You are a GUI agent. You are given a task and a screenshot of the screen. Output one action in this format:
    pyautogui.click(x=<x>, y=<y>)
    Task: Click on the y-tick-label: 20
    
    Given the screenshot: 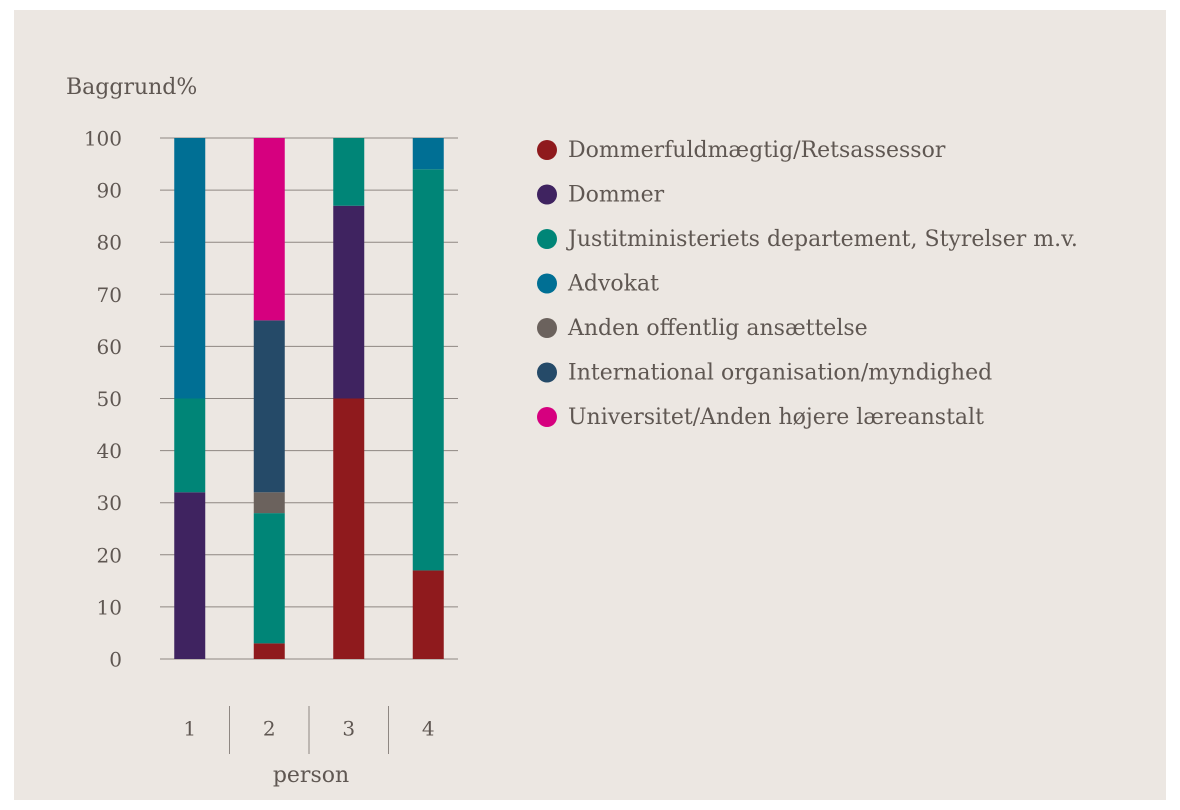 What is the action you would take?
    pyautogui.click(x=109, y=555)
    